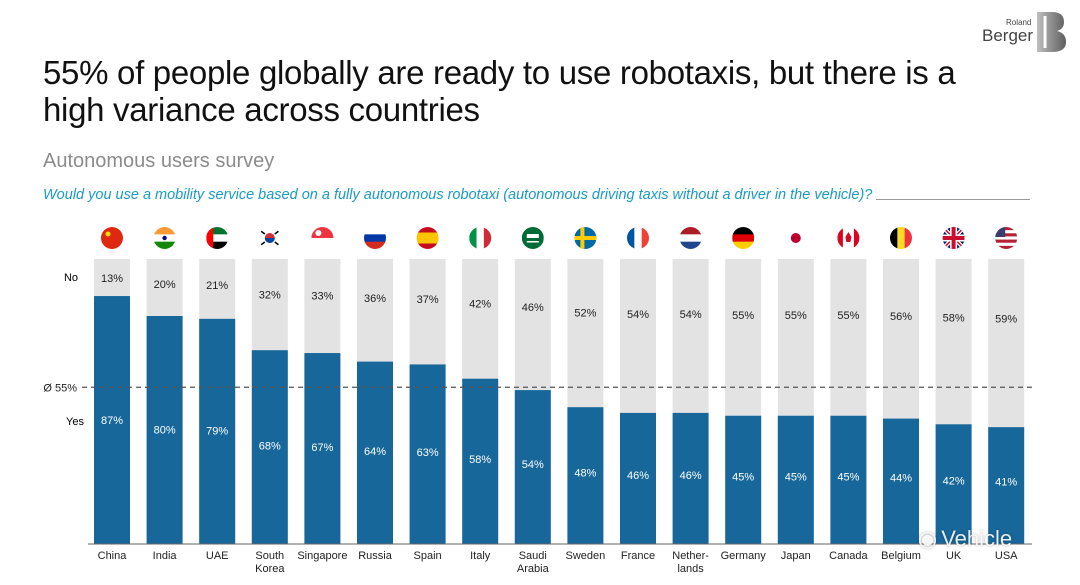 This screenshot has width=1080, height=585. I want to click on bar-yes-uk, so click(953, 484).